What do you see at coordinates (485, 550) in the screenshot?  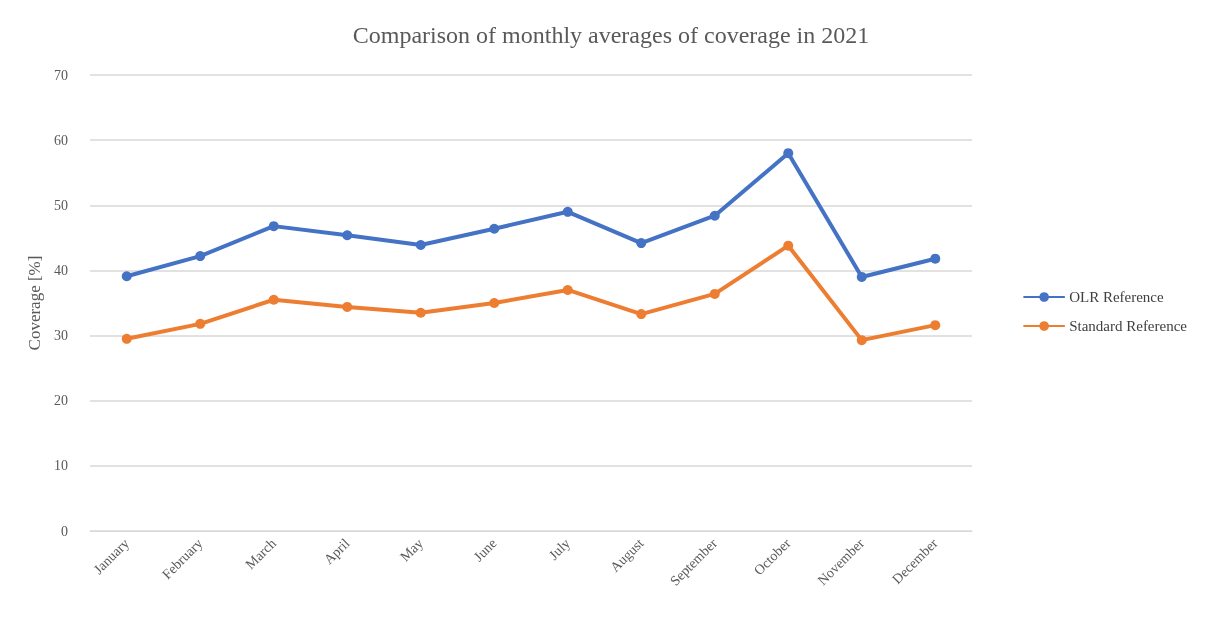 I see `x-tick-label: June` at bounding box center [485, 550].